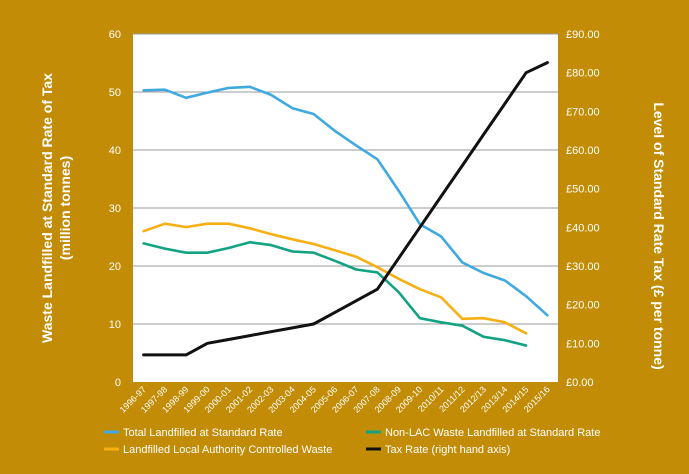 The height and width of the screenshot is (474, 689). I want to click on right-tick-label: £0.00, so click(580, 383).